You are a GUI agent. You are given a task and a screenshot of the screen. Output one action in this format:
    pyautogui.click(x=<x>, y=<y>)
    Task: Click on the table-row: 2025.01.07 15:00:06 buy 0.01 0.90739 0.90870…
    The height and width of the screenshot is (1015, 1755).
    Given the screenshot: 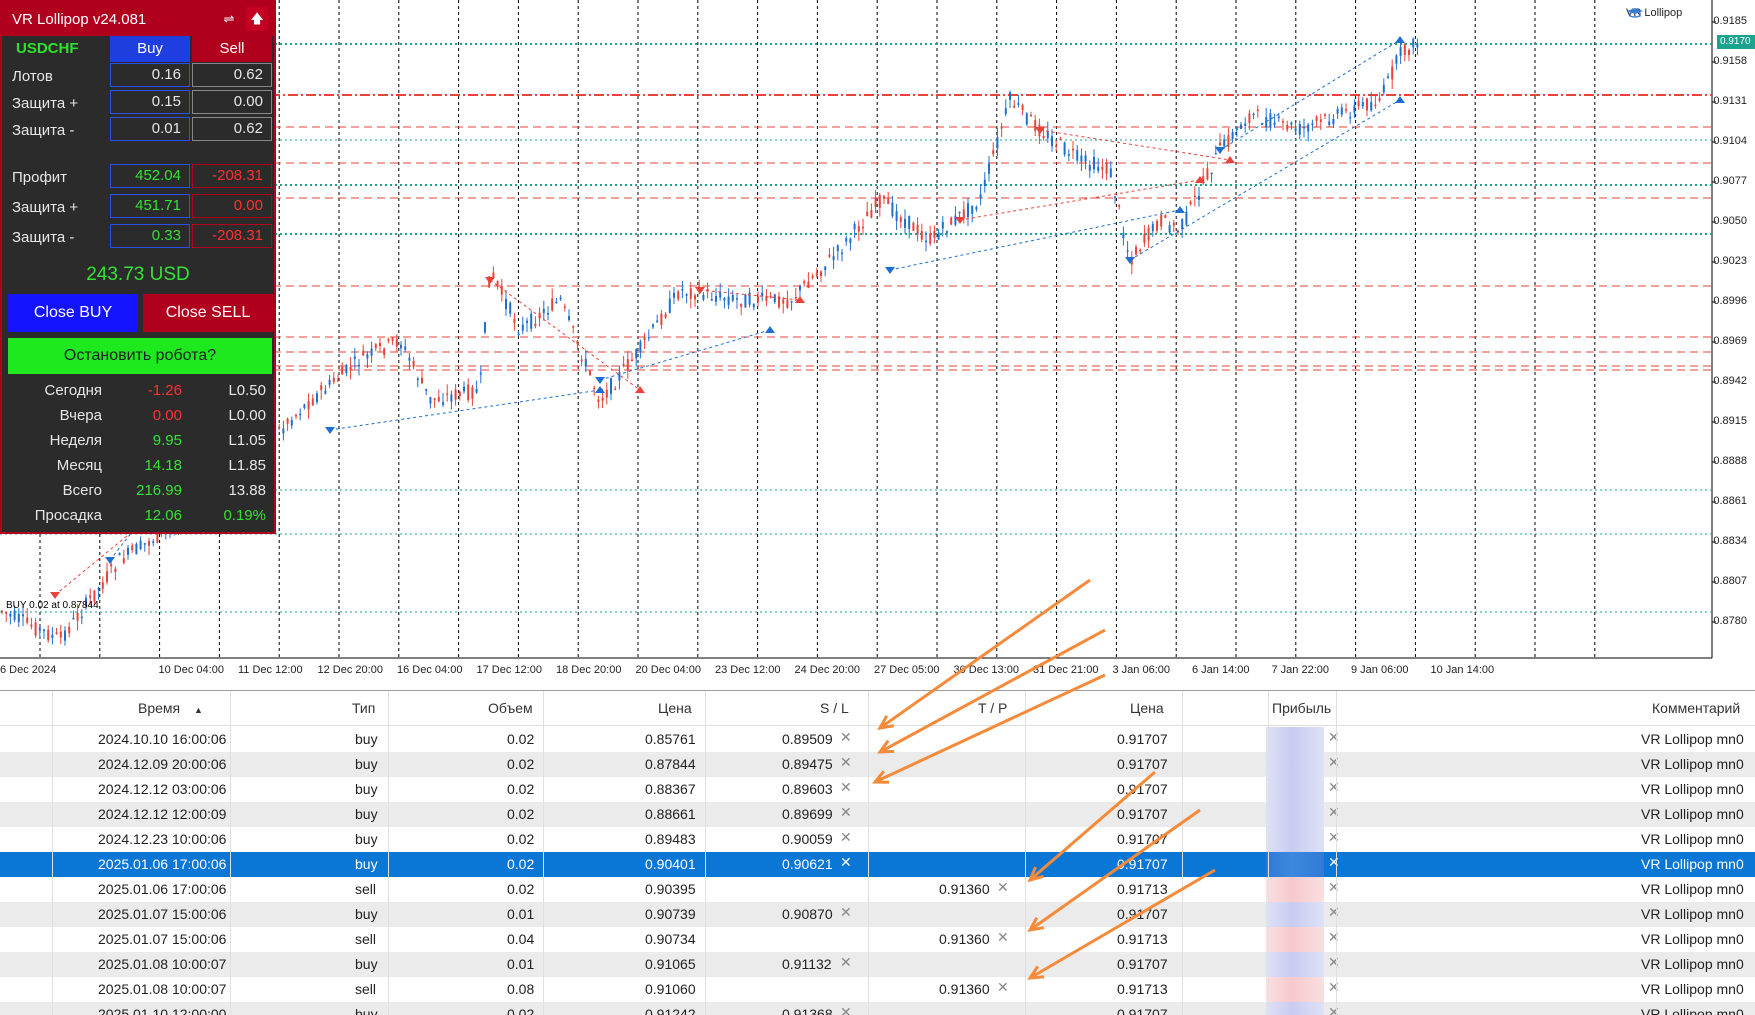 What is the action you would take?
    pyautogui.click(x=877, y=914)
    